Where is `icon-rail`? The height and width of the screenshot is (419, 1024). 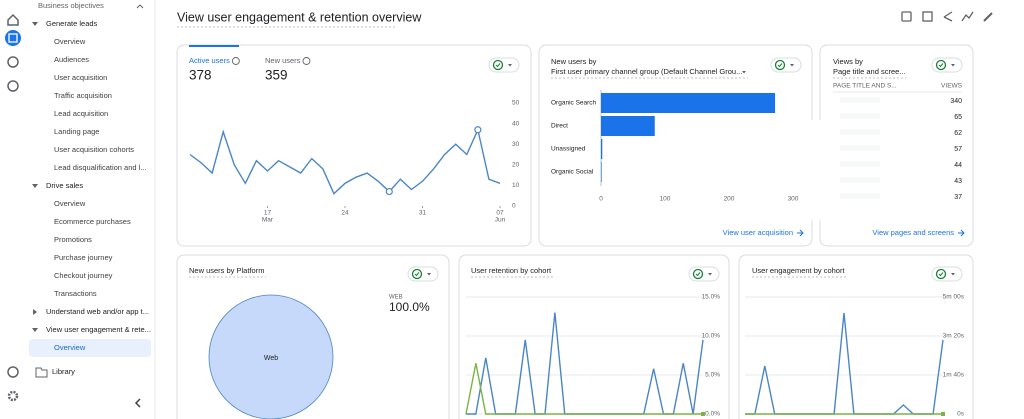
icon-rail is located at coordinates (13, 209).